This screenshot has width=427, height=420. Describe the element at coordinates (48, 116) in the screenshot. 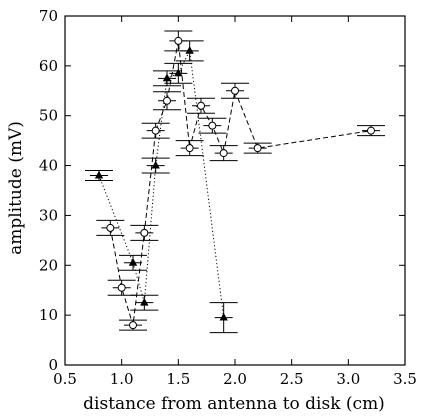

I see `y-tick-label: 50` at that location.